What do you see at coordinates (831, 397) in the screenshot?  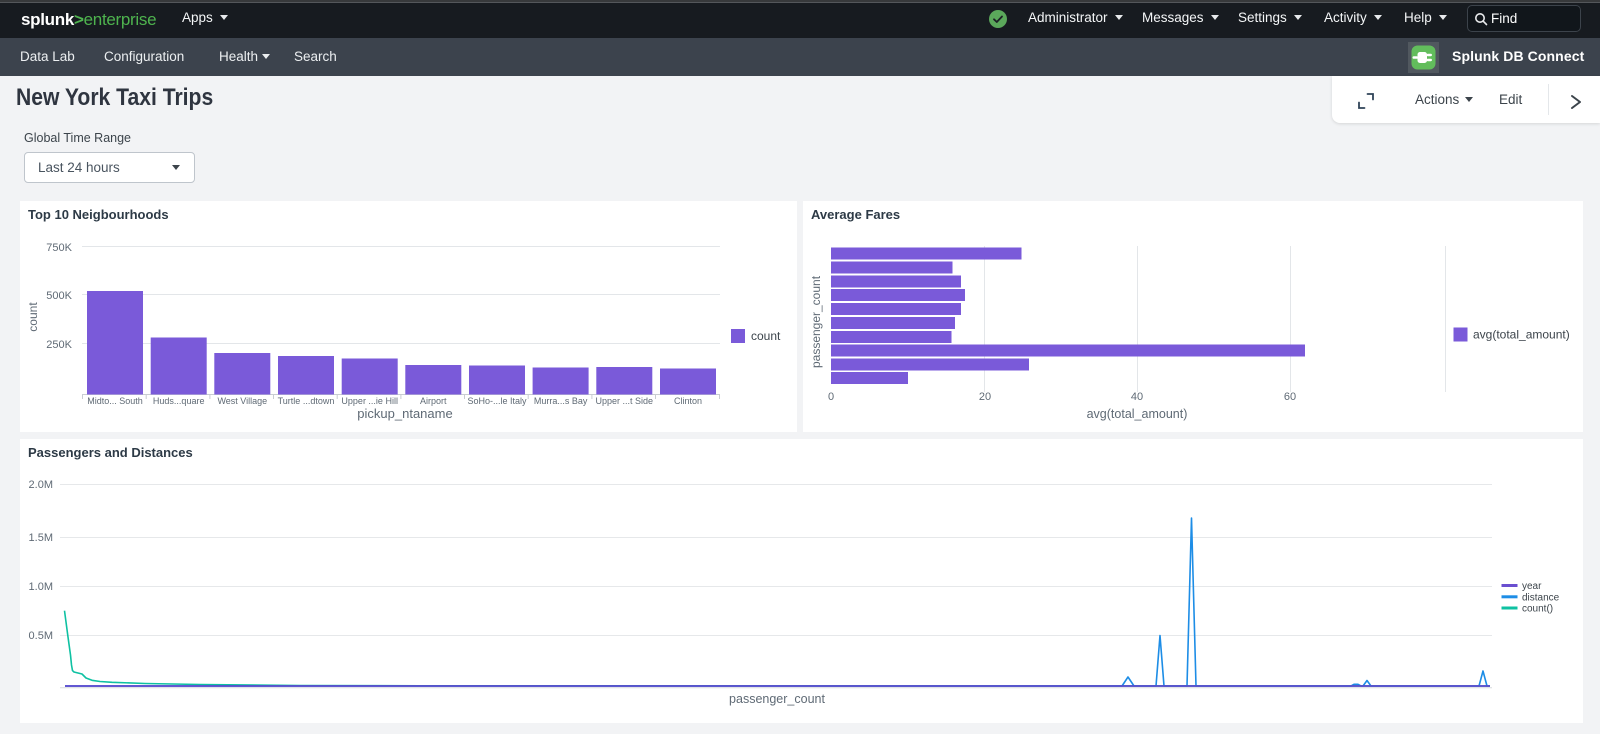 I see `svg-text: 0` at bounding box center [831, 397].